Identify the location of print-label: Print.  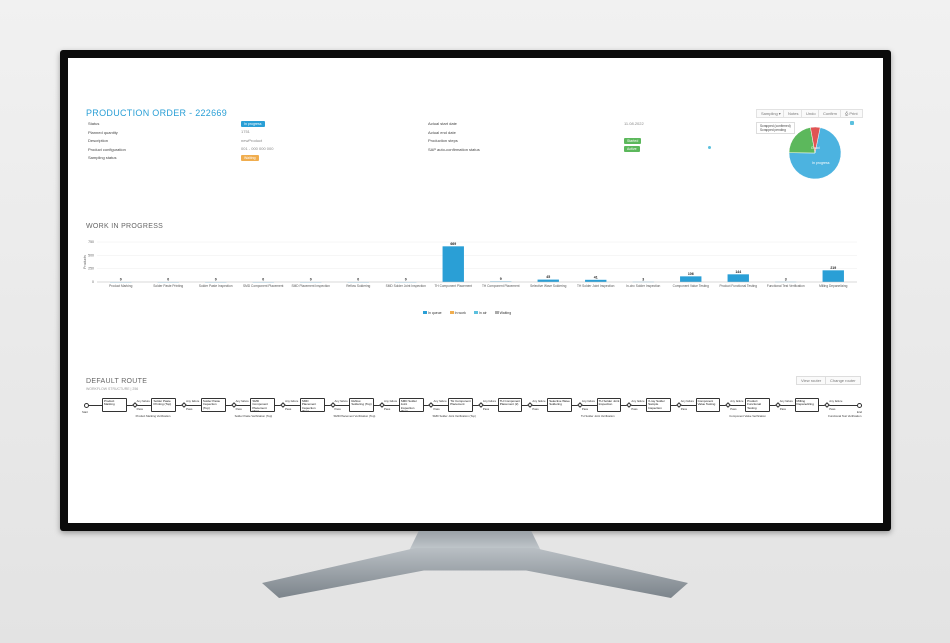
(853, 113).